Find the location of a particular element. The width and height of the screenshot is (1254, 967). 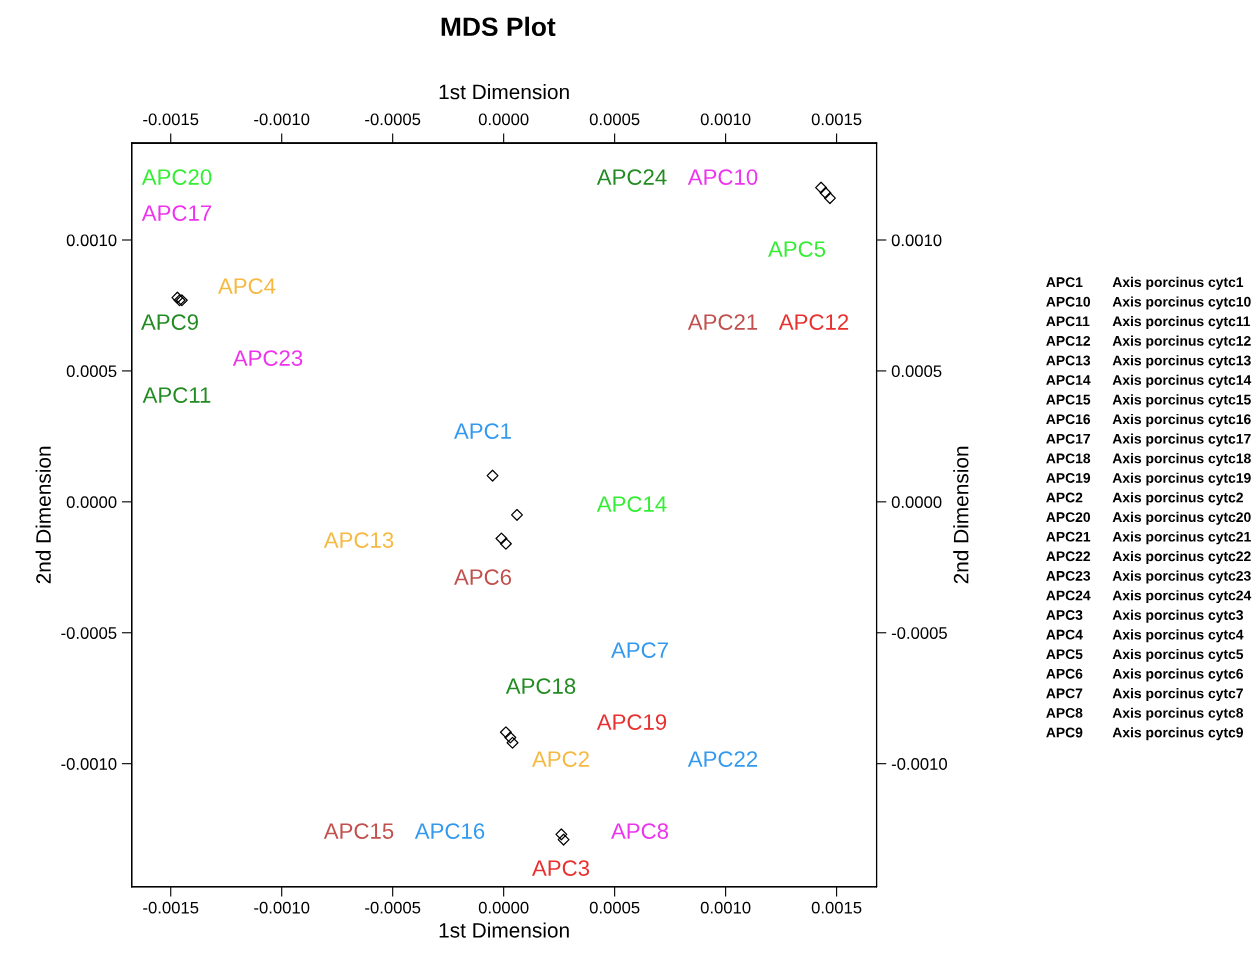

text: APC1 Axis porcinus cytc1 is located at coordinates (1145, 283).